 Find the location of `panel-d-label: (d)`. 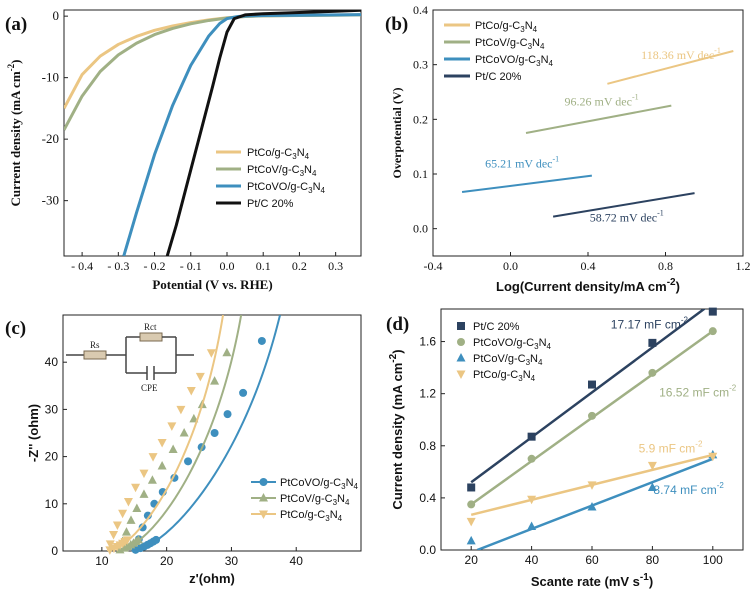

panel-d-label: (d) is located at coordinates (397, 324).